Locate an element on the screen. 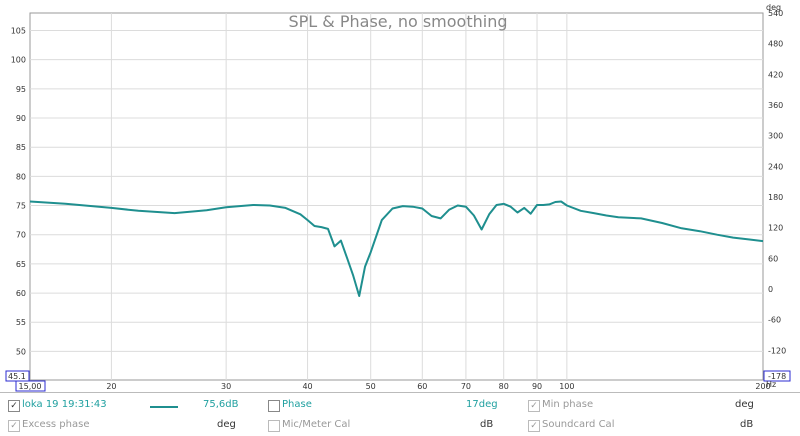 Image resolution: width=800 pixels, height=436 pixels. mic-cal-label: Mic/Meter Cal is located at coordinates (316, 424).